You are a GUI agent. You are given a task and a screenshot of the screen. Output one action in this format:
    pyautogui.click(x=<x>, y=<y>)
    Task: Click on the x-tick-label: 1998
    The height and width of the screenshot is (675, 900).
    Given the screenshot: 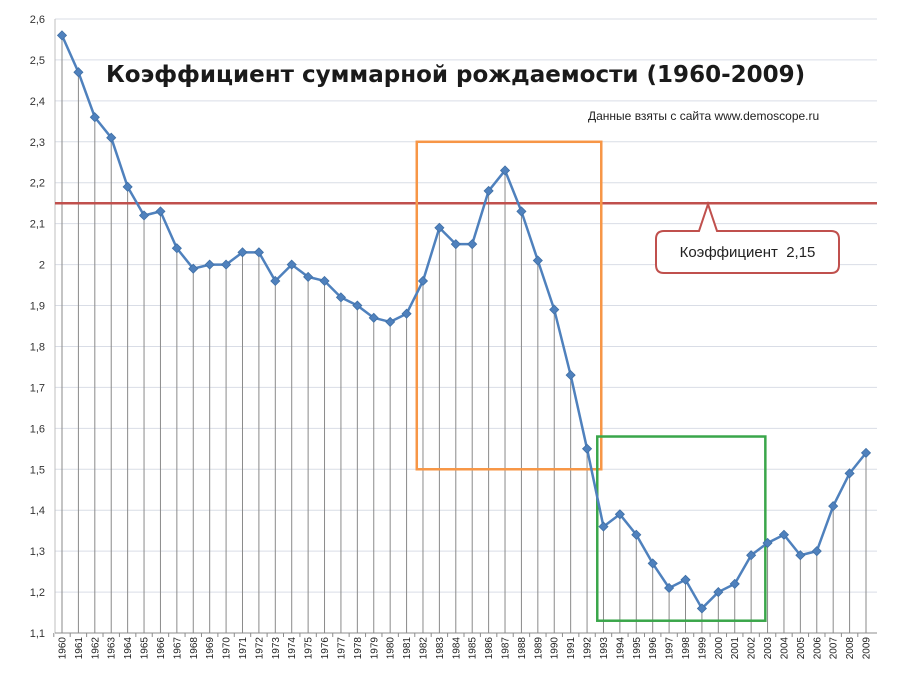 What is the action you would take?
    pyautogui.click(x=686, y=648)
    